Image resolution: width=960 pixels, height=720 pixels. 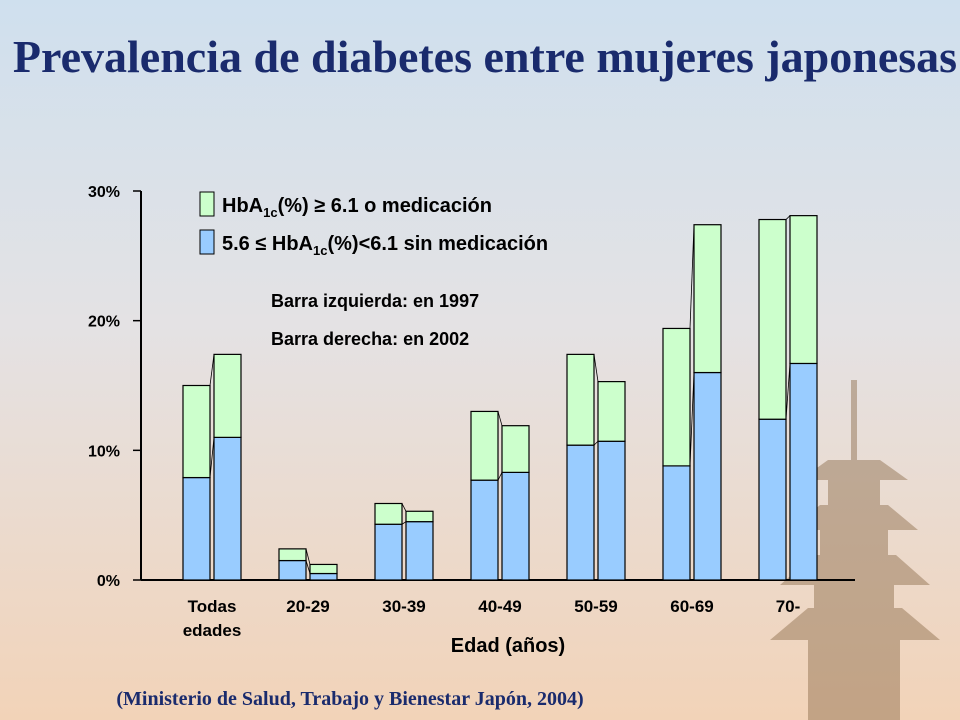 I want to click on x-tick-label: Todas edades, so click(x=212, y=618).